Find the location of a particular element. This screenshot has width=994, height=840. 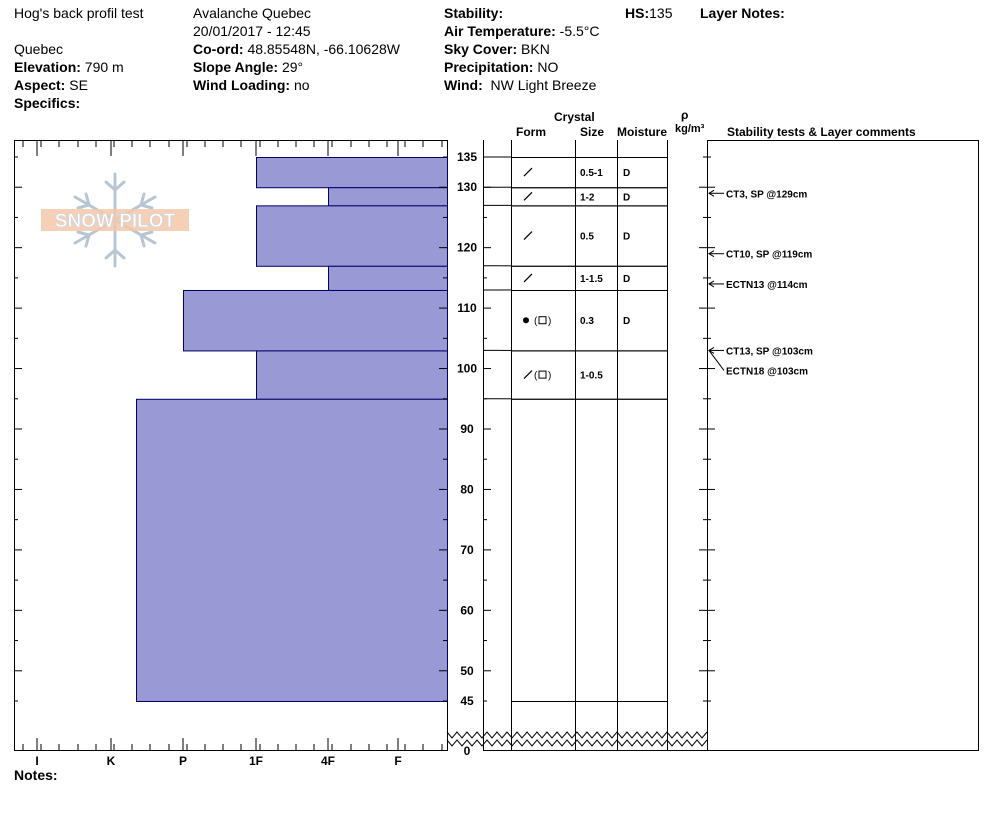

crystal-size: 1-0.5 is located at coordinates (591, 376).